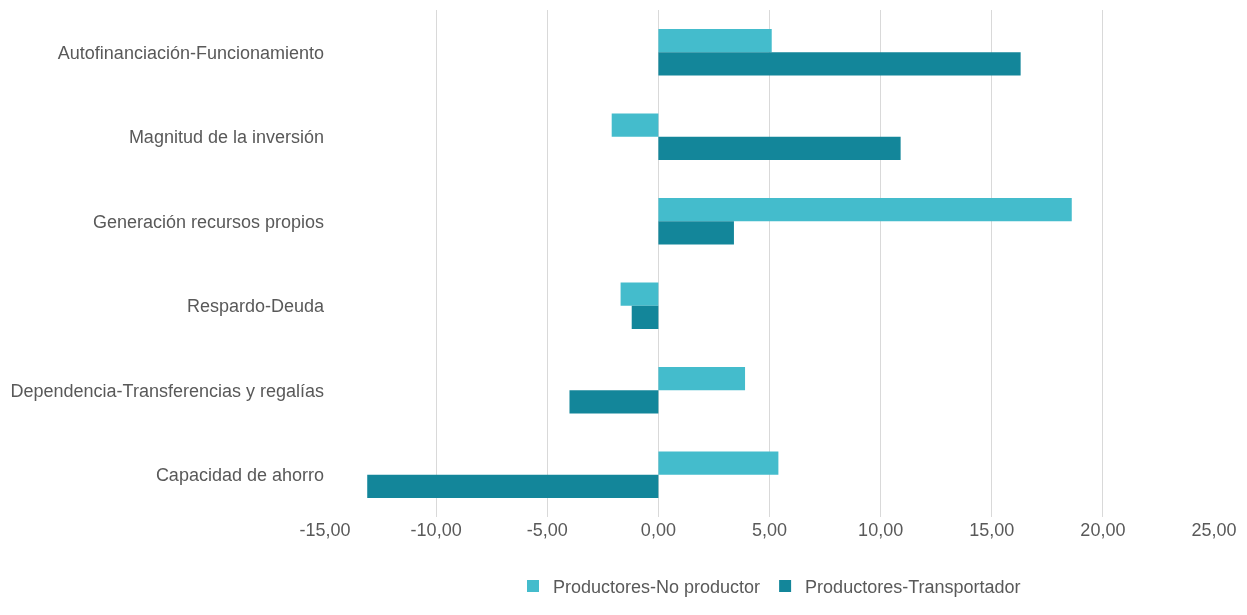 The height and width of the screenshot is (615, 1247). What do you see at coordinates (1214, 530) in the screenshot?
I see `x-tick-label: 25,00` at bounding box center [1214, 530].